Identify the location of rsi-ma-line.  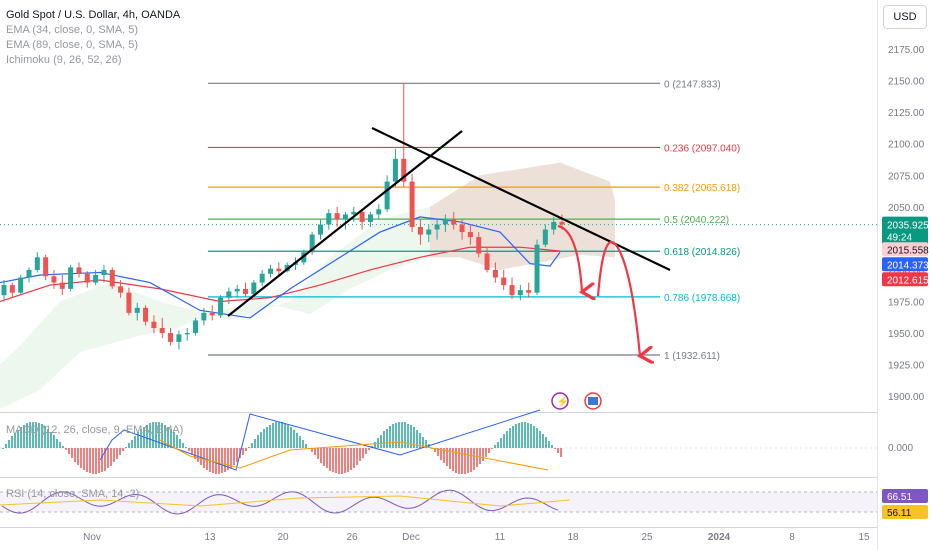
(285, 501).